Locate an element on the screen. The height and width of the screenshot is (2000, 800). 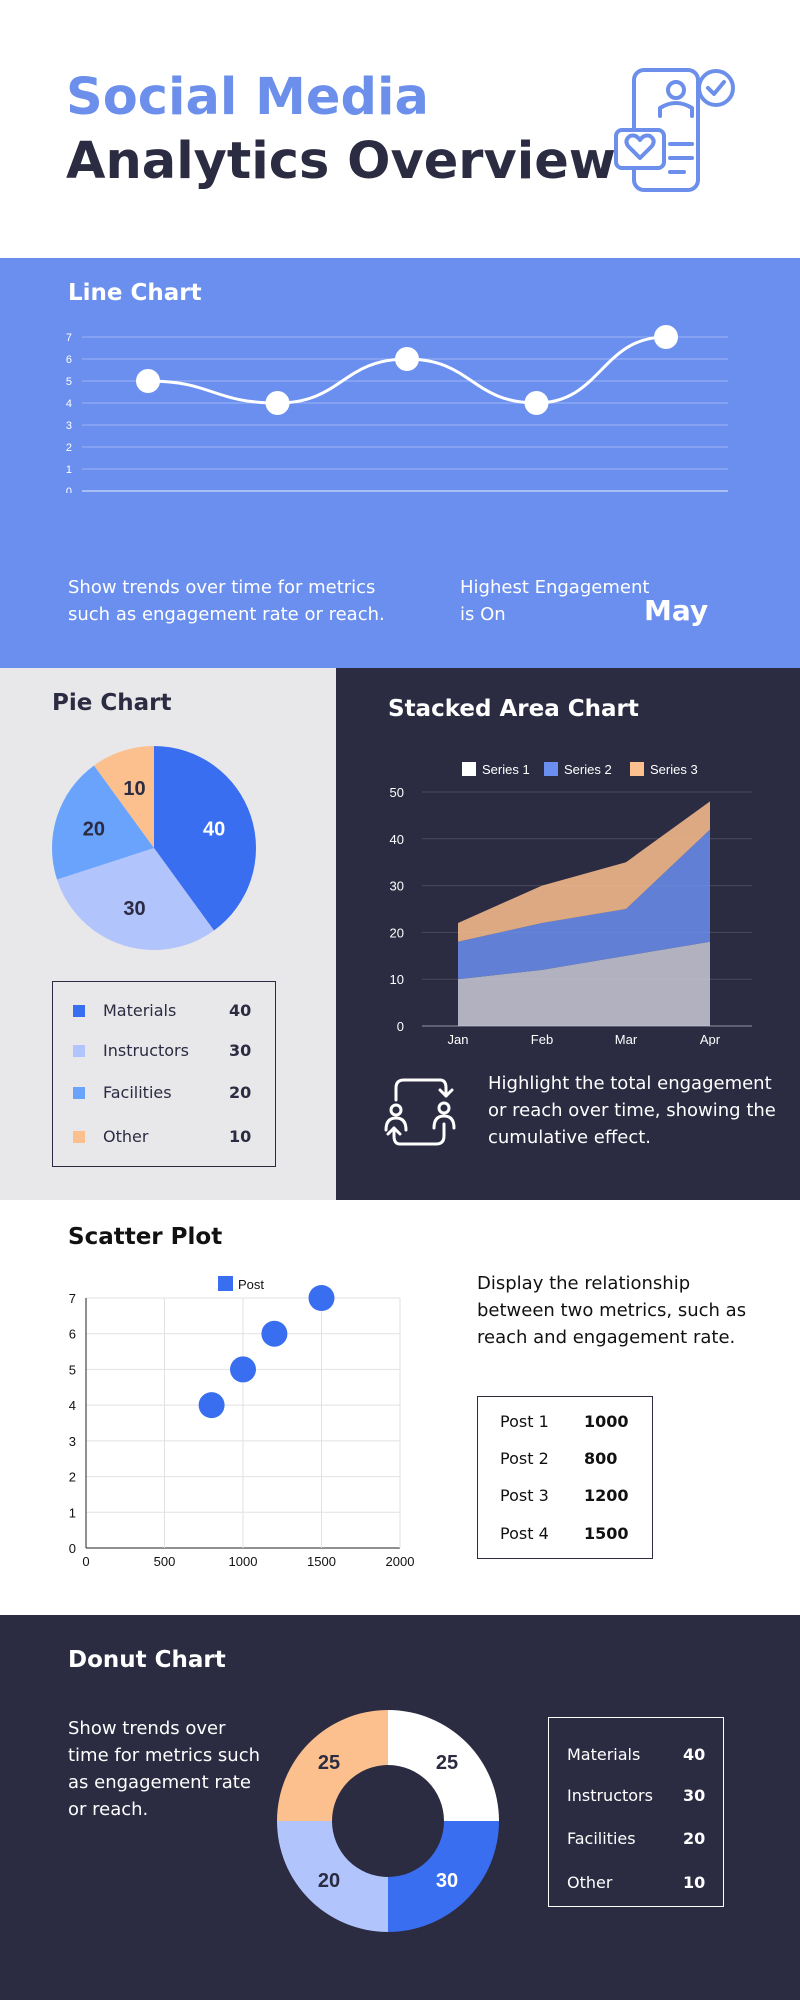
pie-data-label: 30 is located at coordinates (134, 909).